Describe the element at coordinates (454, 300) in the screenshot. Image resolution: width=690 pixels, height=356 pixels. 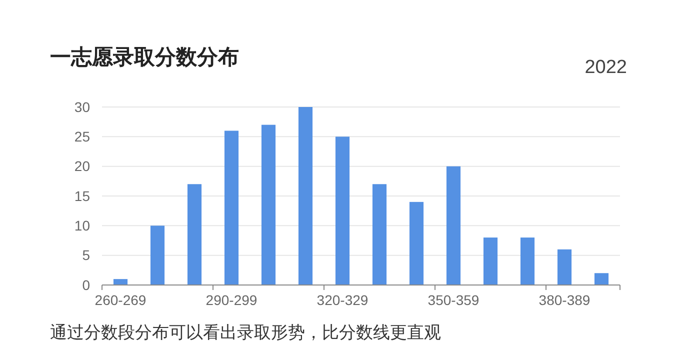
I see `x-tick-label: 350-359` at that location.